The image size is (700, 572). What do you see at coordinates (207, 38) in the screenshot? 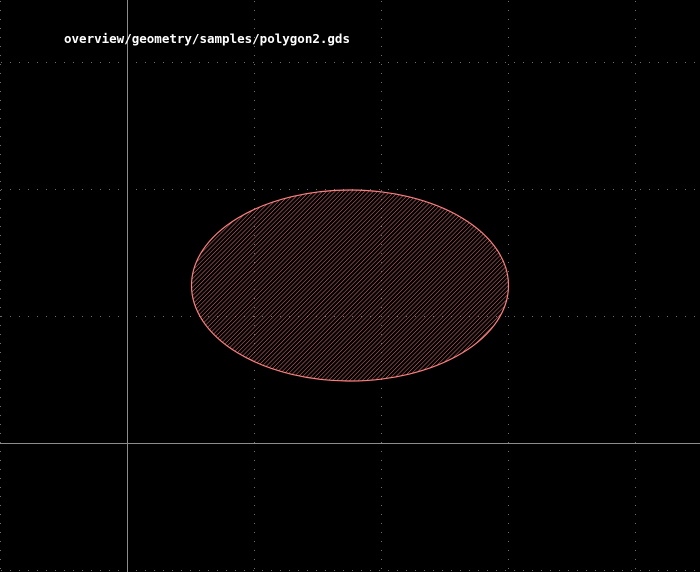
I see `file-path-label: overview/geometry/samples/polygon2.gds` at bounding box center [207, 38].